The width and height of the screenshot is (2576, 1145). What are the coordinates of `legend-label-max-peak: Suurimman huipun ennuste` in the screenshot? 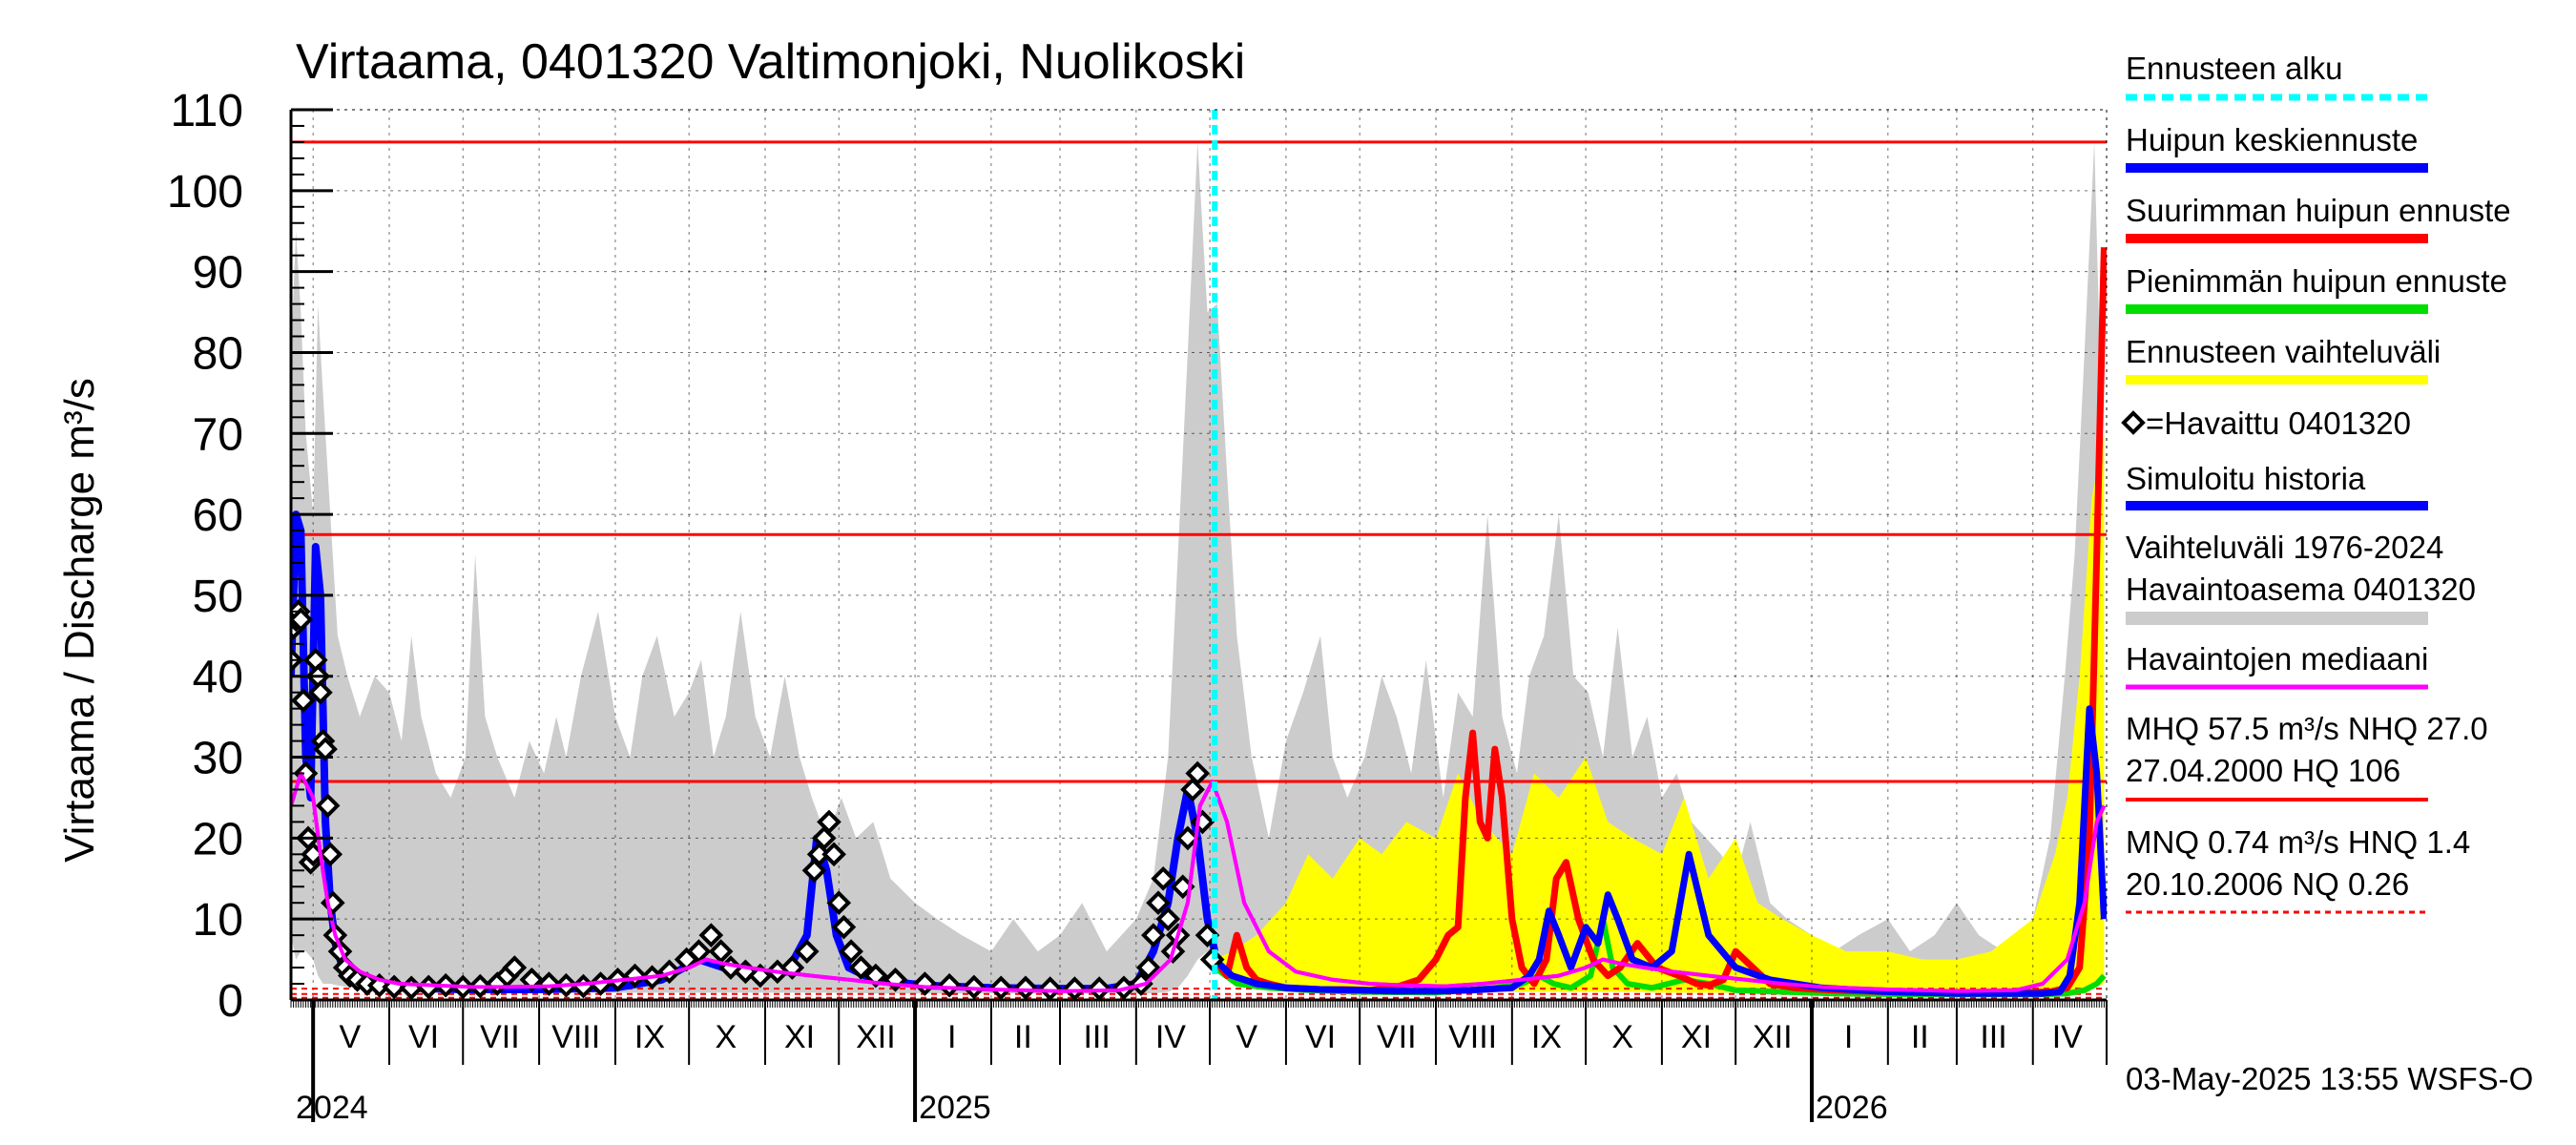 It's located at (2318, 211).